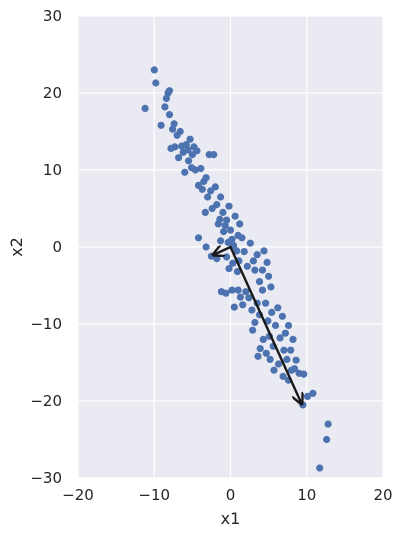  What do you see at coordinates (52, 170) in the screenshot?
I see `y-tick-label: 10` at bounding box center [52, 170].